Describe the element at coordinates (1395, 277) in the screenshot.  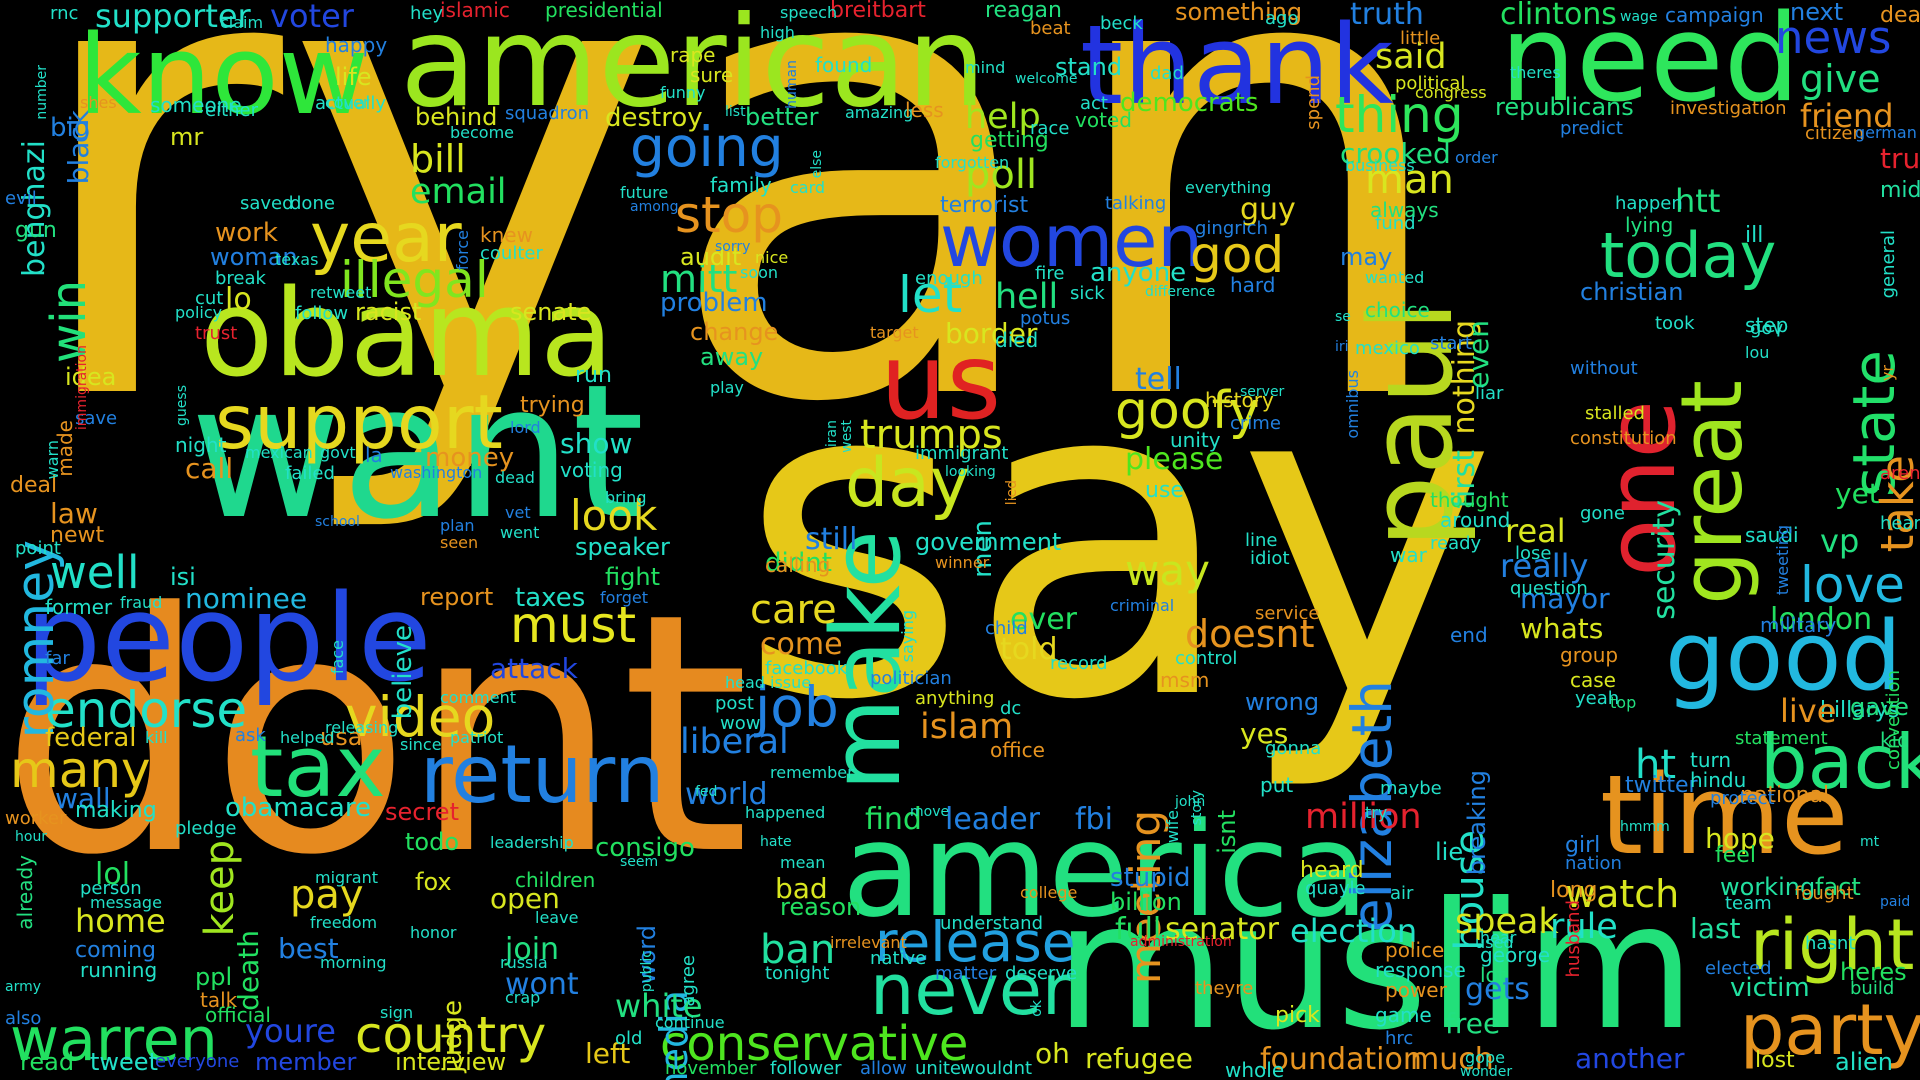
I see `word-wanted: wanted` at that location.